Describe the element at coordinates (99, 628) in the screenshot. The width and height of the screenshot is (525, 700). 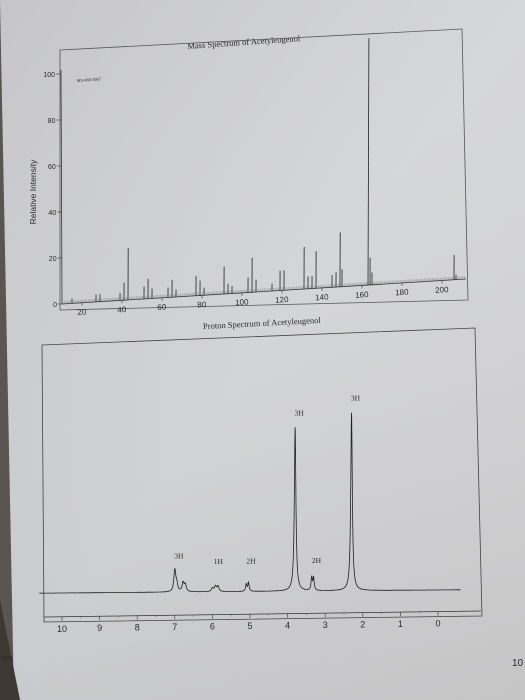
I see `nmr-x-tick-label: 9` at that location.